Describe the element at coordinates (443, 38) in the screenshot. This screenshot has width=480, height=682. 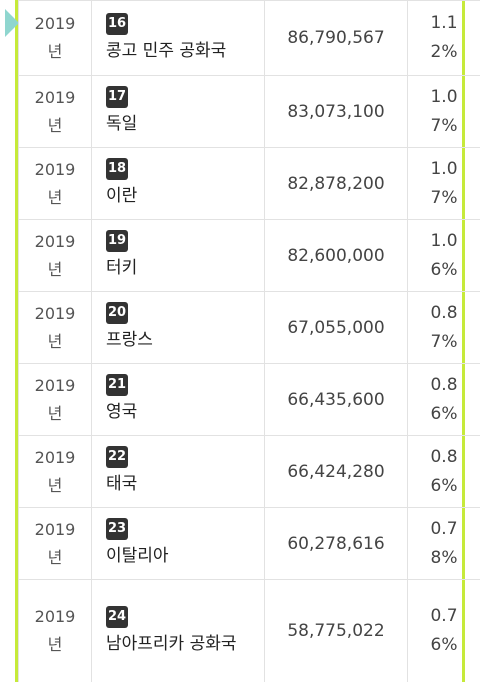
I see `percent-cell: 1.1 2%` at that location.